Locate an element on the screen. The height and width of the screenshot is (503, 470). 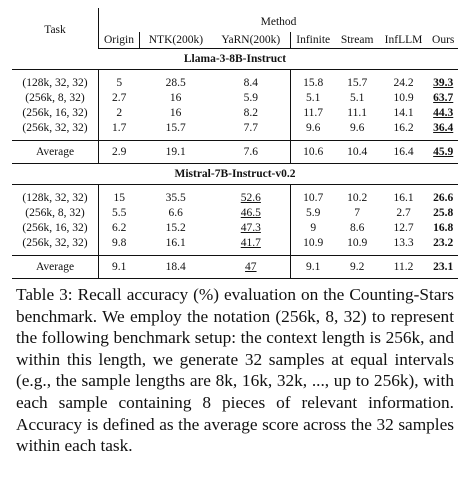
second-best-value-cell: 46.5 is located at coordinates (251, 212).